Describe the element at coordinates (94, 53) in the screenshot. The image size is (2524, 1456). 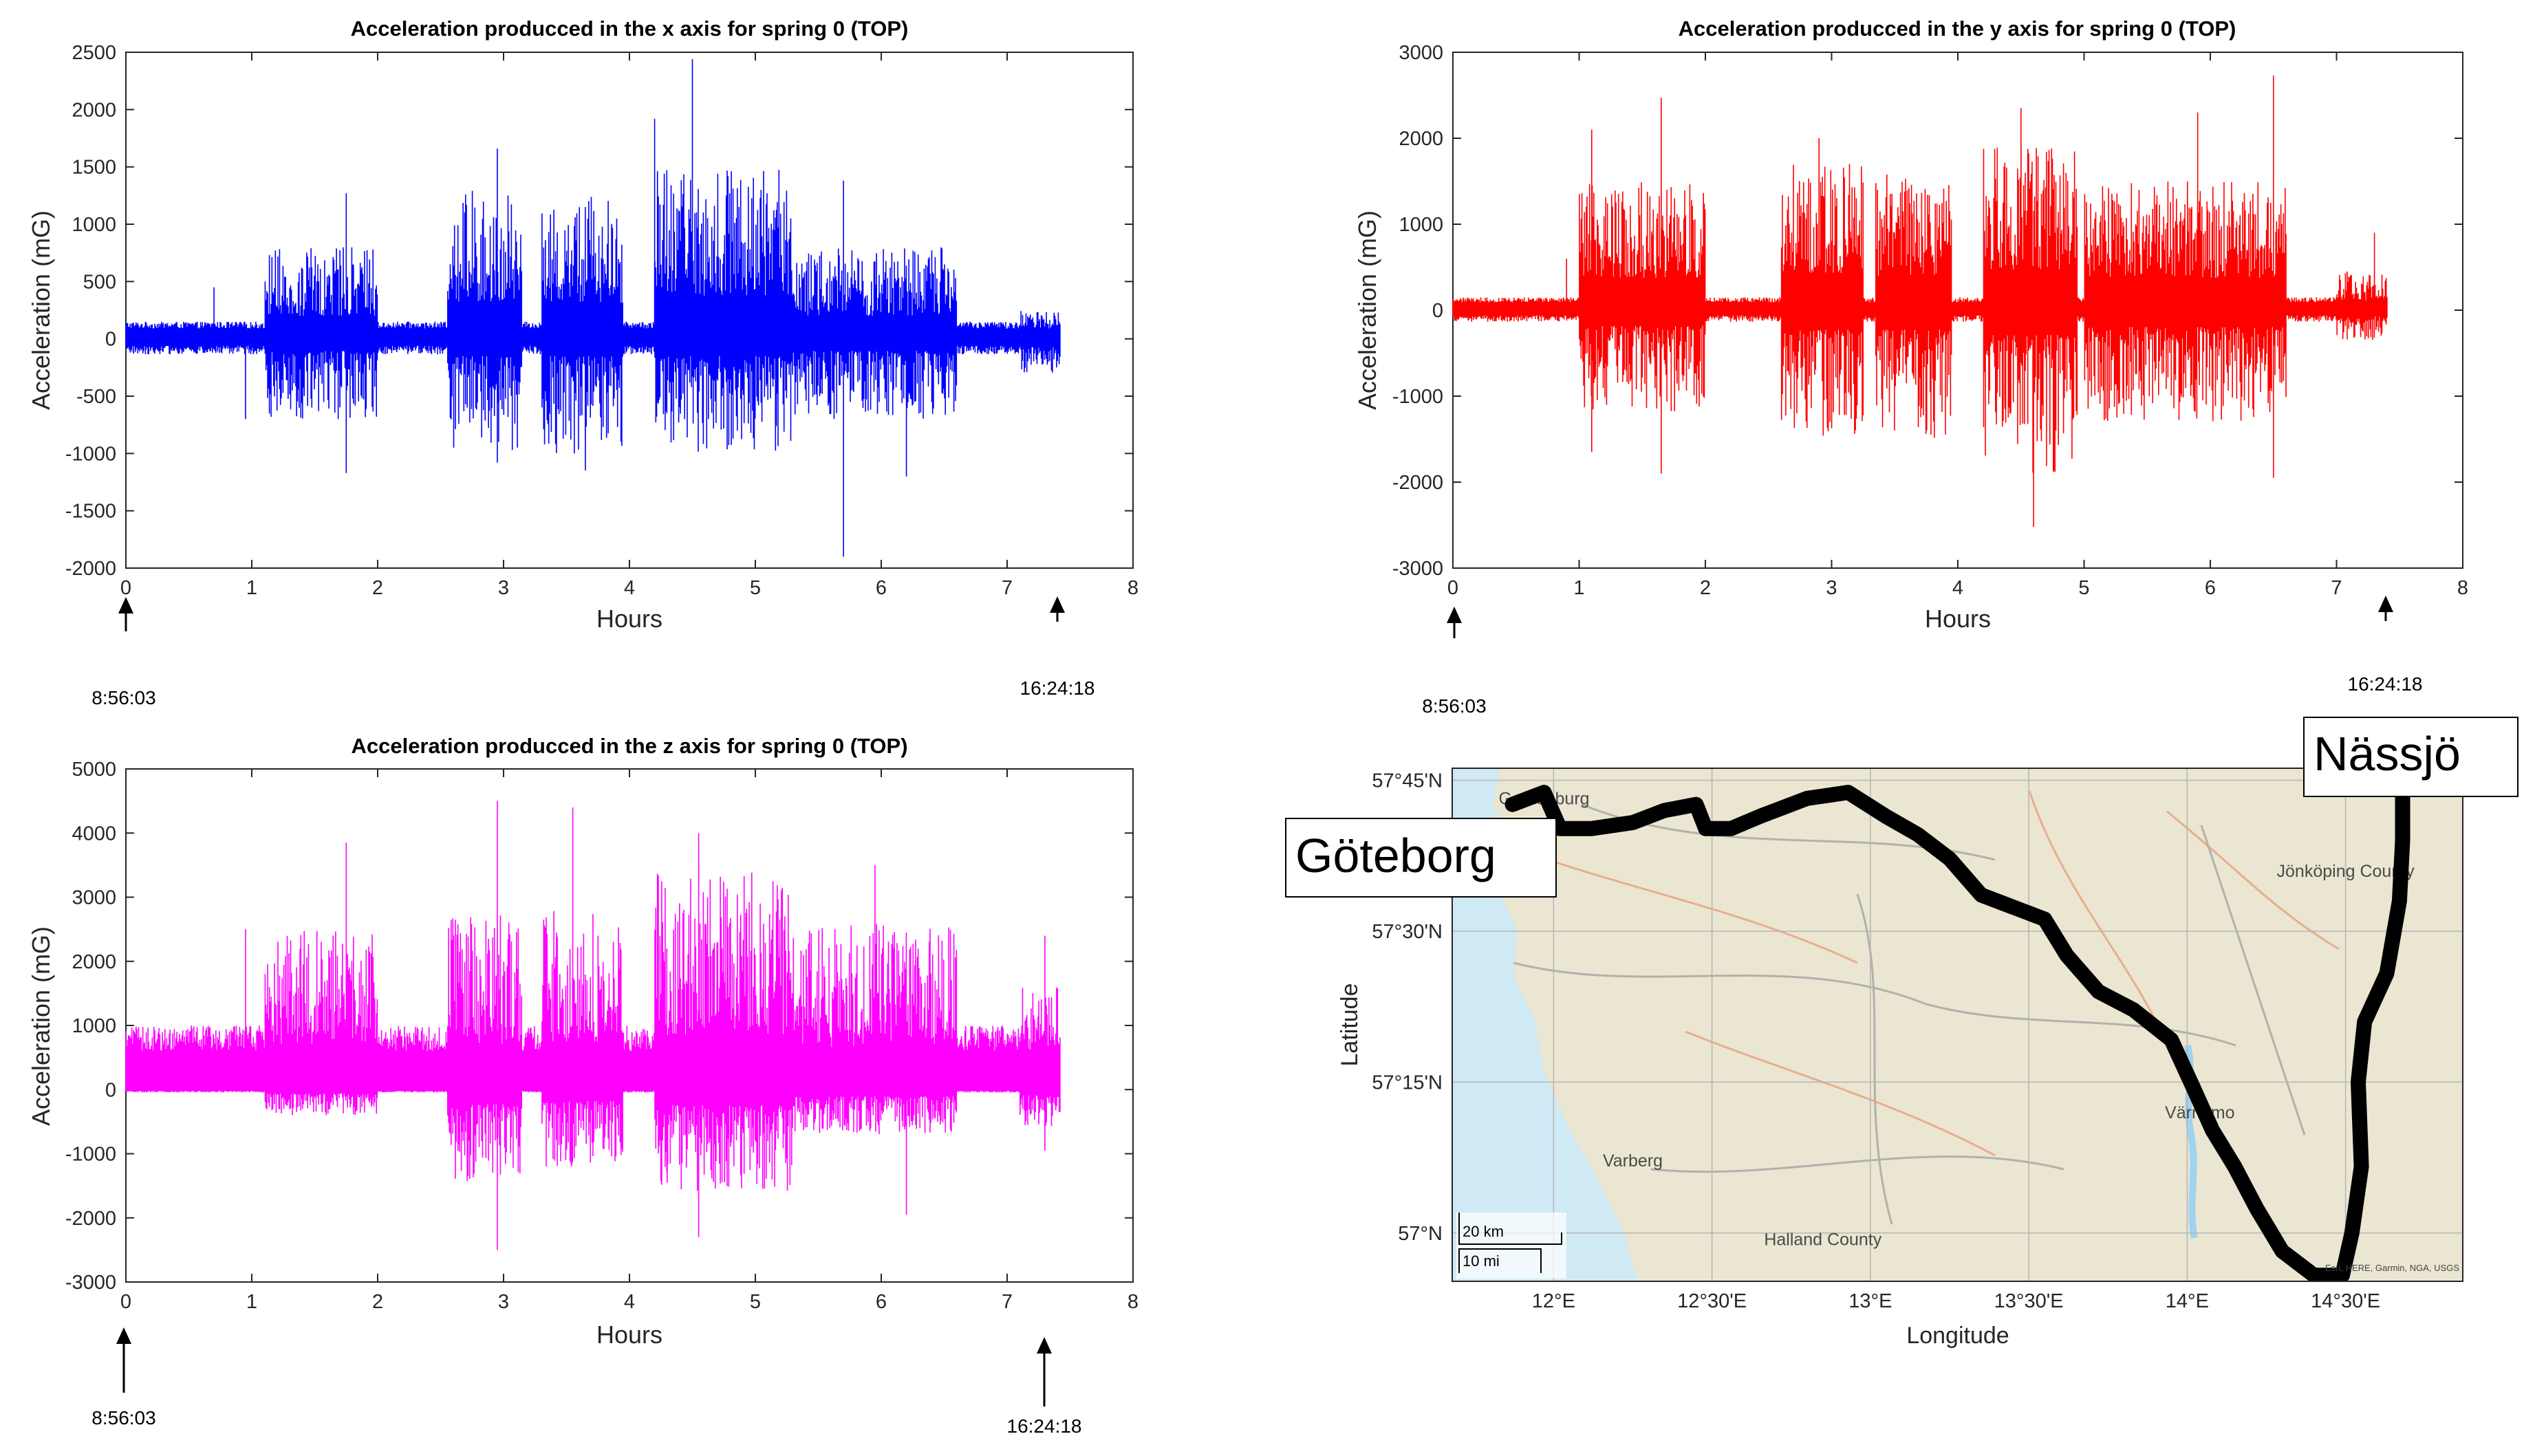
I see `y-tick-label: 2500` at that location.